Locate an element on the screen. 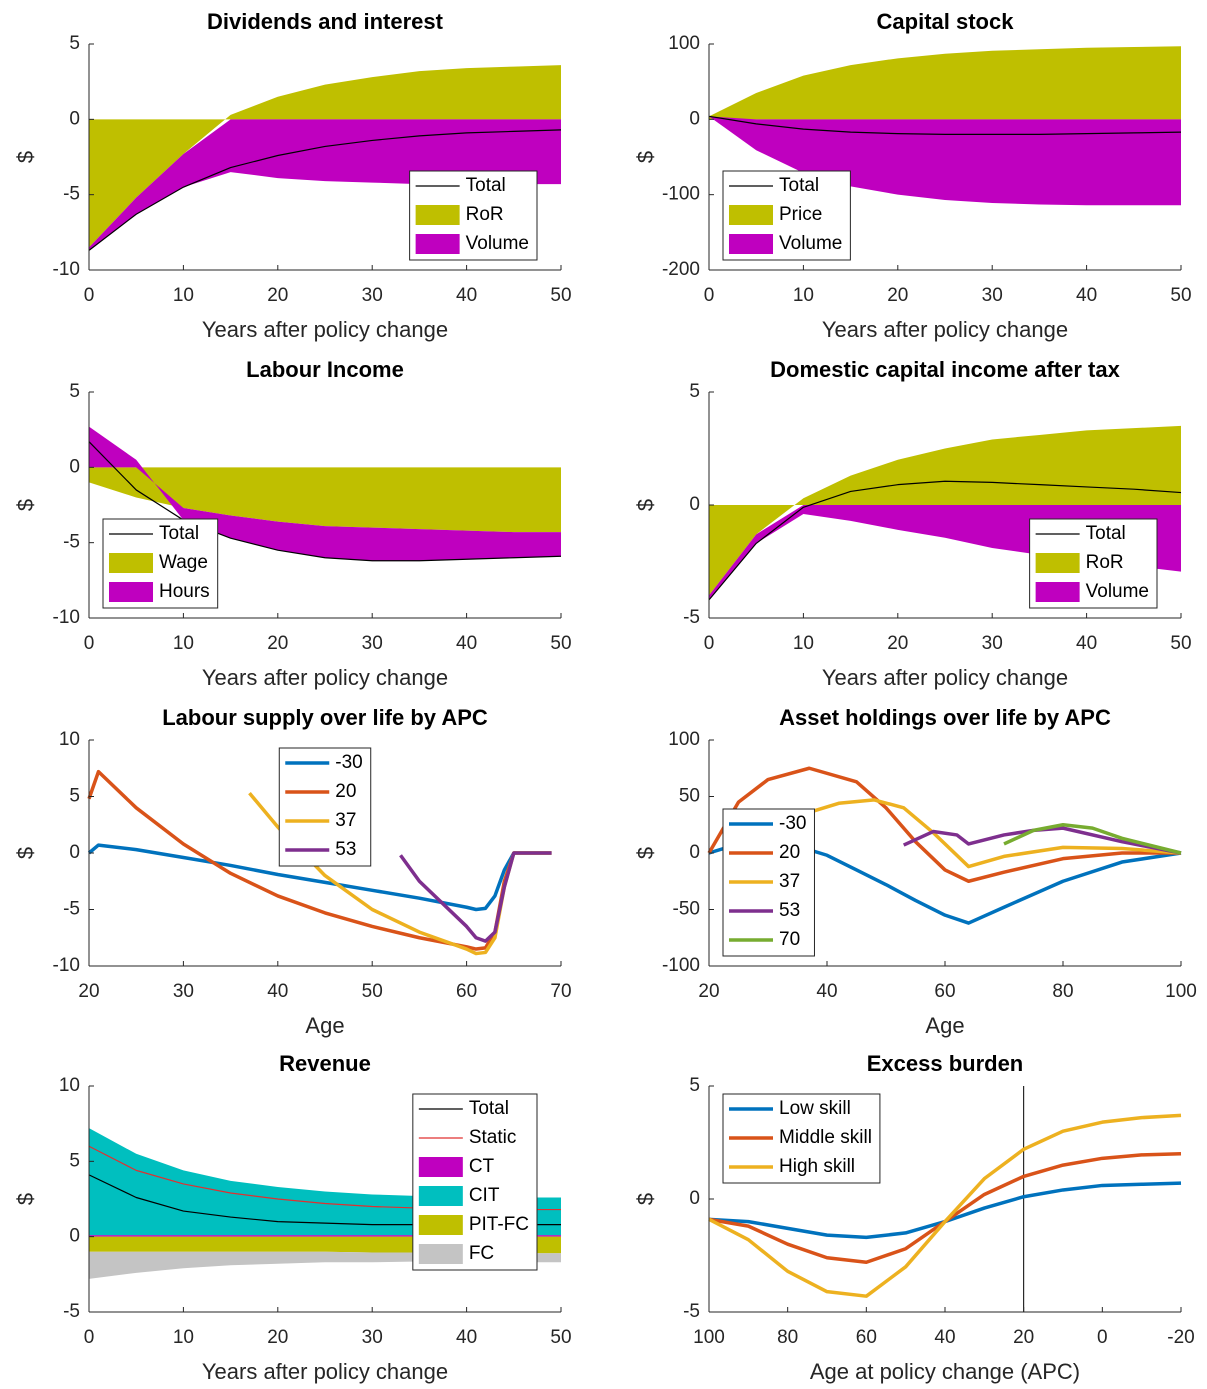  chart-title: Domestic capital income after tax is located at coordinates (945, 369).